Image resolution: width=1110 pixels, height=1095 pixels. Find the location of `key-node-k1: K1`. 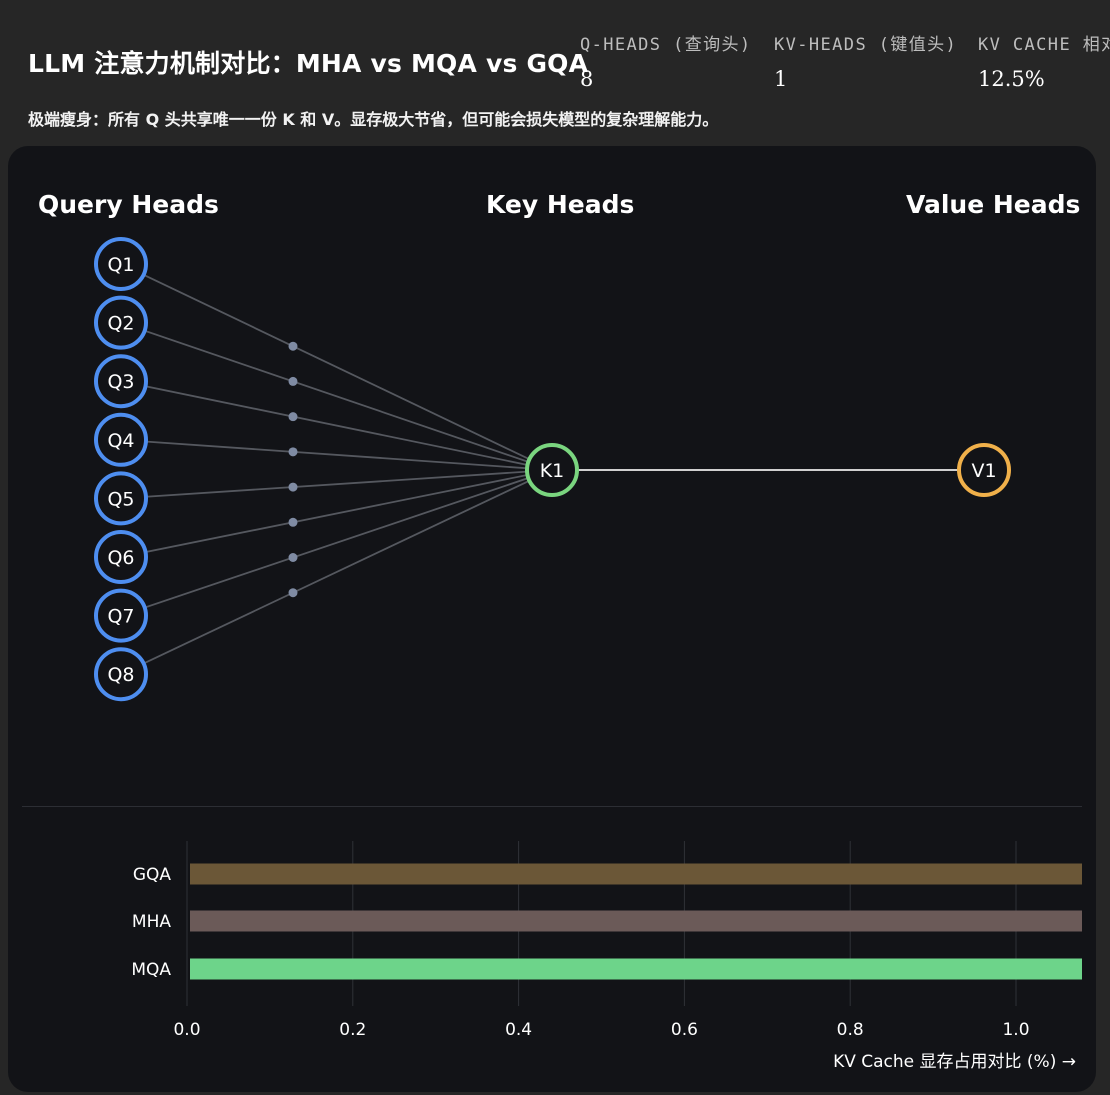

key-node-k1: K1 is located at coordinates (552, 470).